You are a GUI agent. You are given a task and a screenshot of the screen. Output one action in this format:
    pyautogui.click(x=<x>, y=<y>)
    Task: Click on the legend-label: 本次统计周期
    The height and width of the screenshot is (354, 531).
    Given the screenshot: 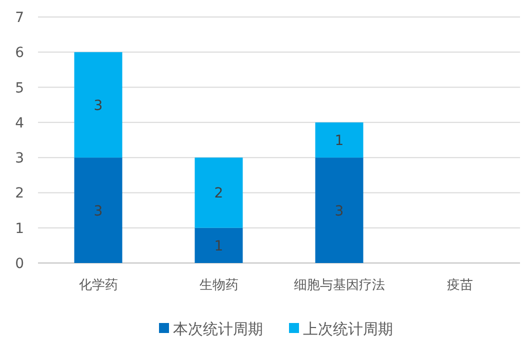 What is the action you would take?
    pyautogui.click(x=218, y=329)
    